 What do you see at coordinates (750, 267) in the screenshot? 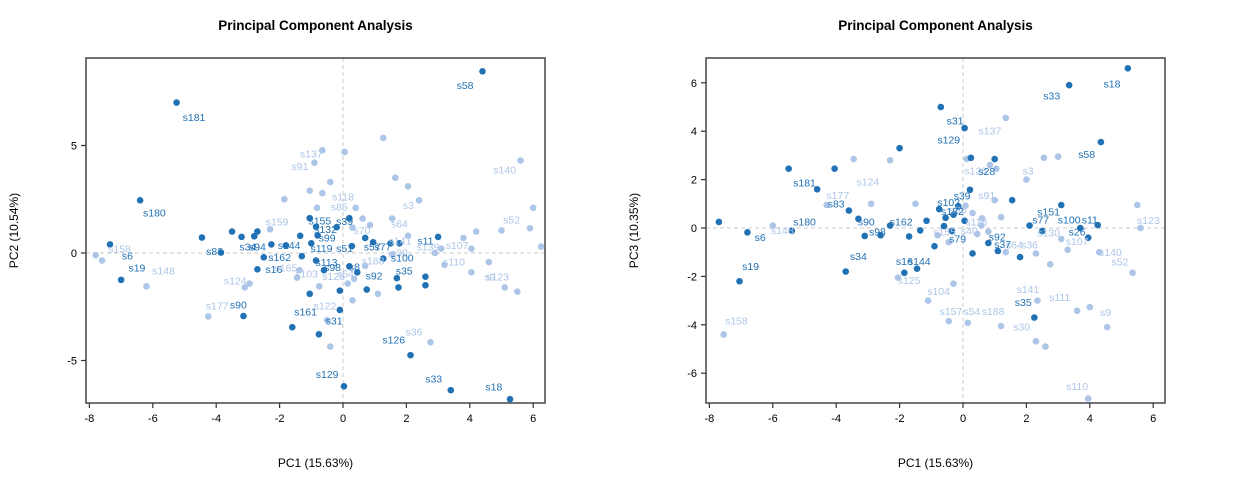
I see `point-label: s19` at bounding box center [750, 267].